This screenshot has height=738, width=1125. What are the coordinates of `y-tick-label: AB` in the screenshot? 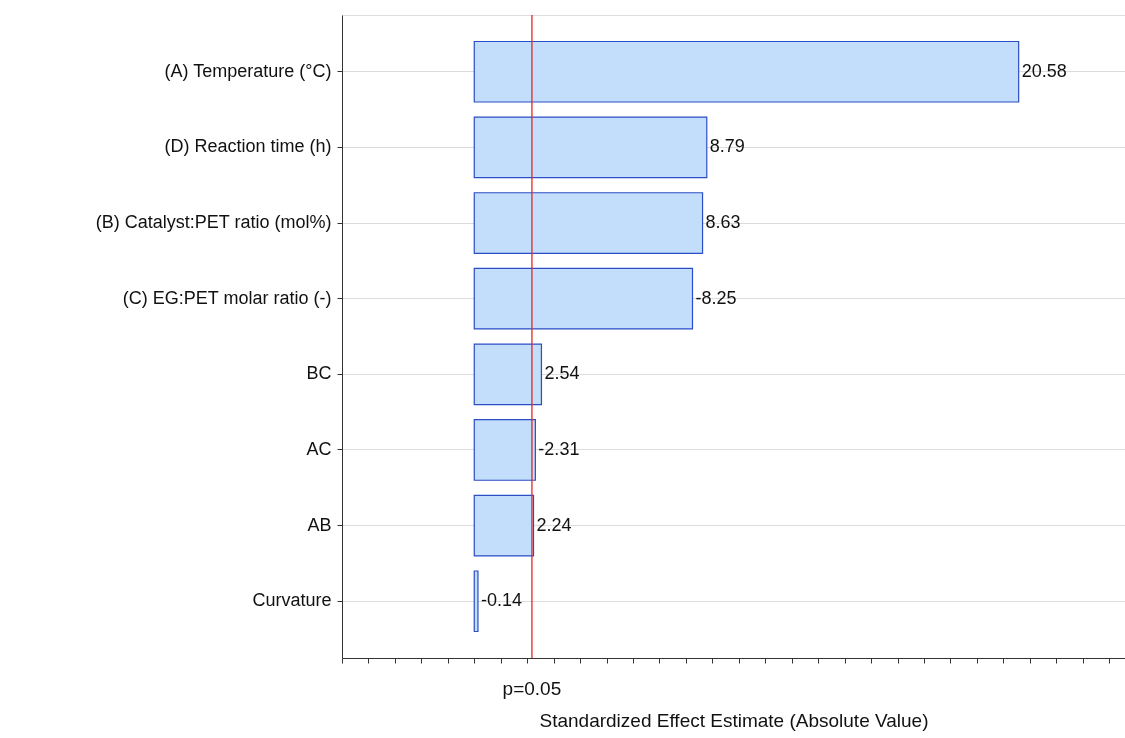 It's located at (319, 524).